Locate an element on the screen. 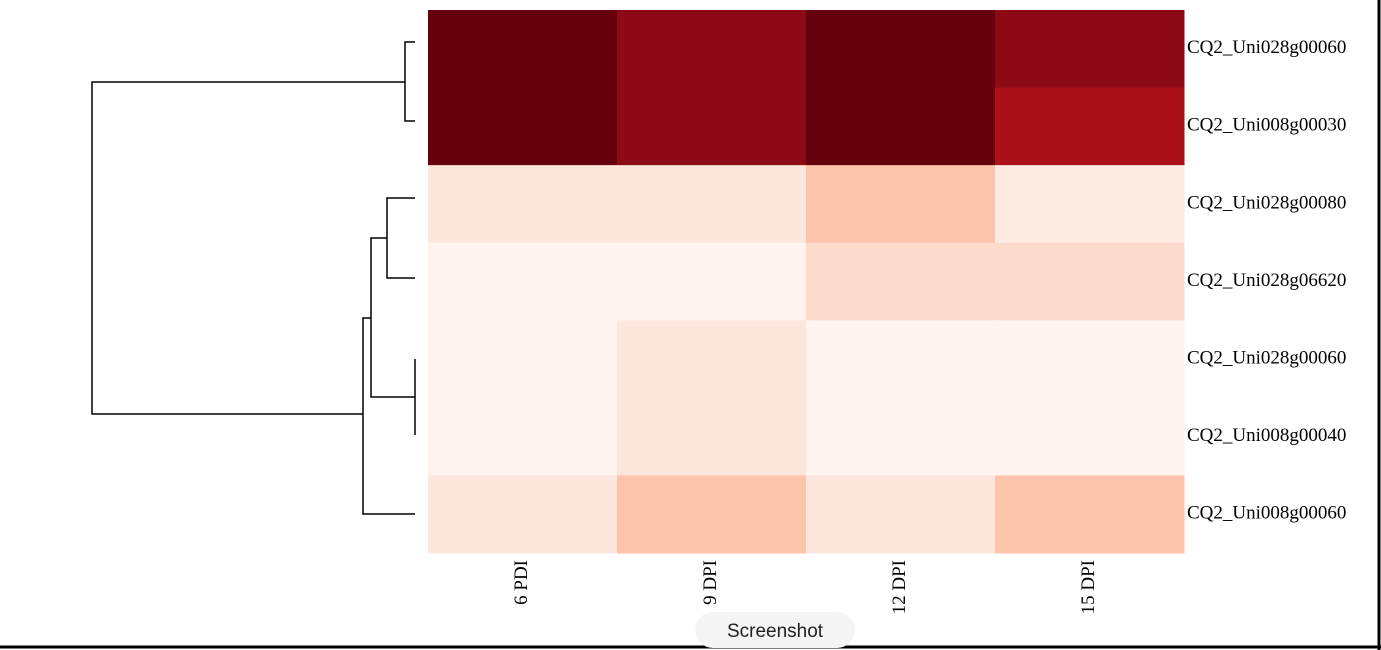 This screenshot has width=1381, height=650. row-label: CQ2_Uni008g00030 is located at coordinates (1266, 125).